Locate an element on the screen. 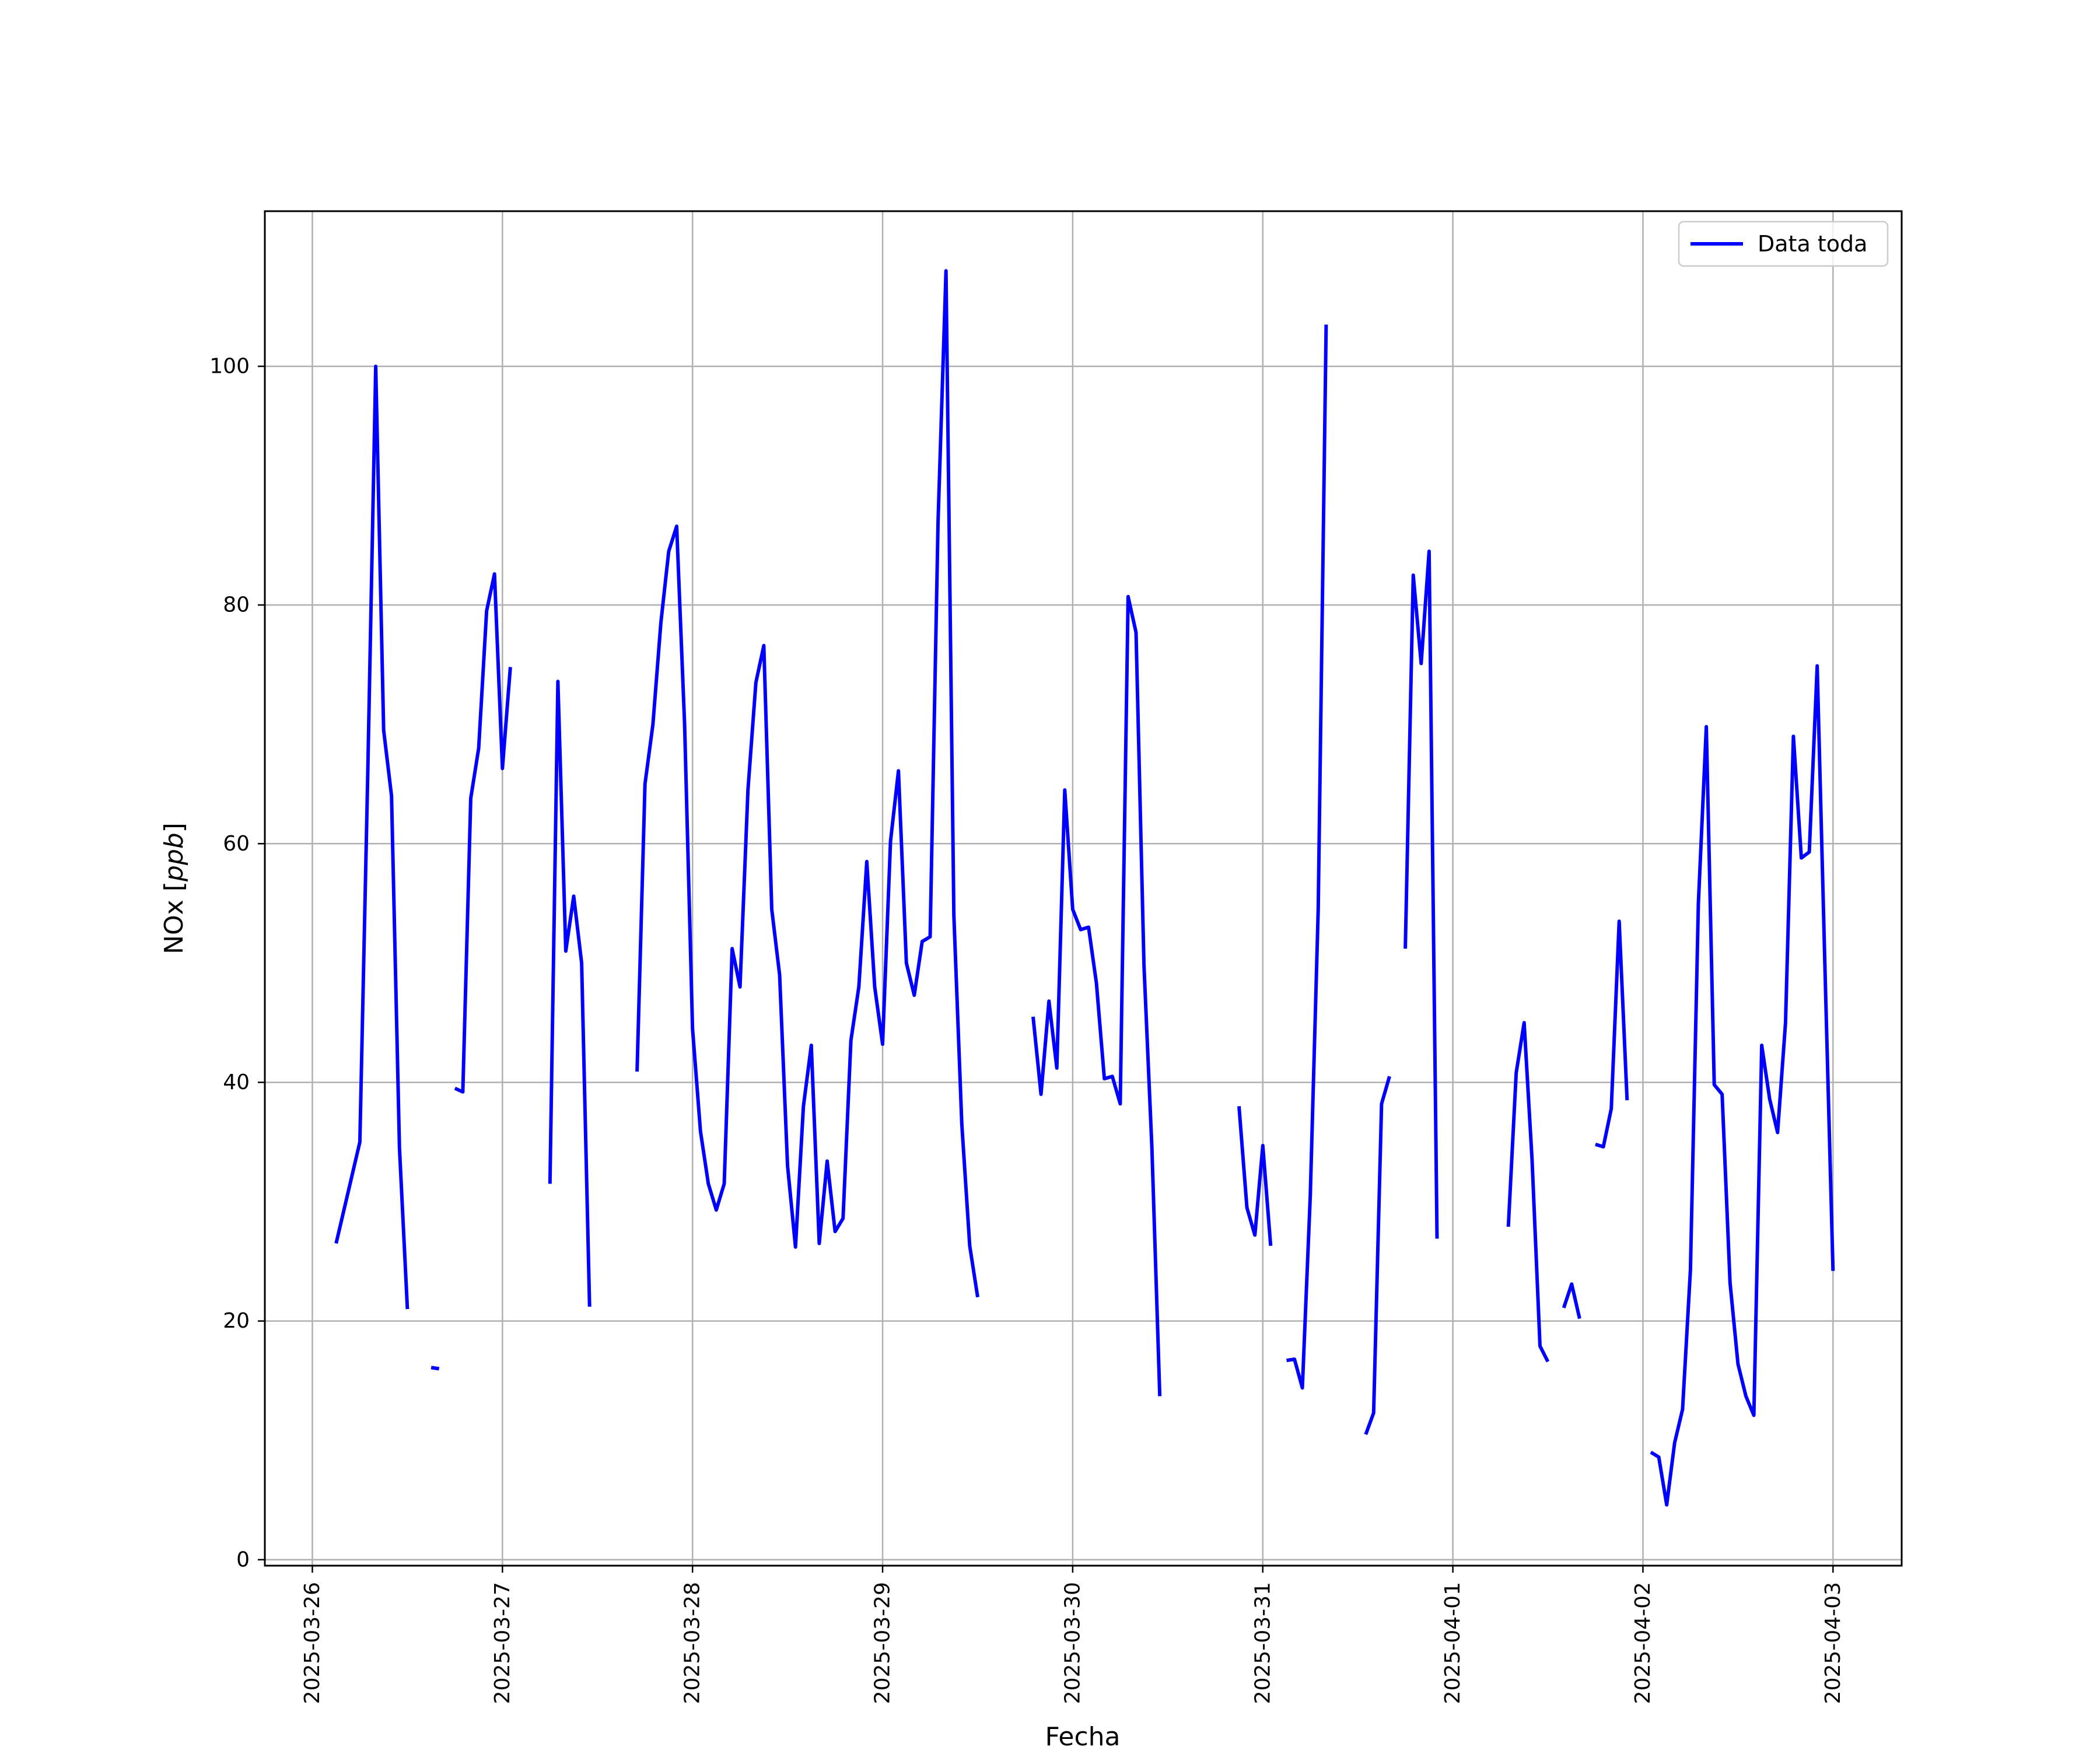 Image resolution: width=2100 pixels, height=1750 pixels. y-axis-title-suffix: ] is located at coordinates (174, 827).